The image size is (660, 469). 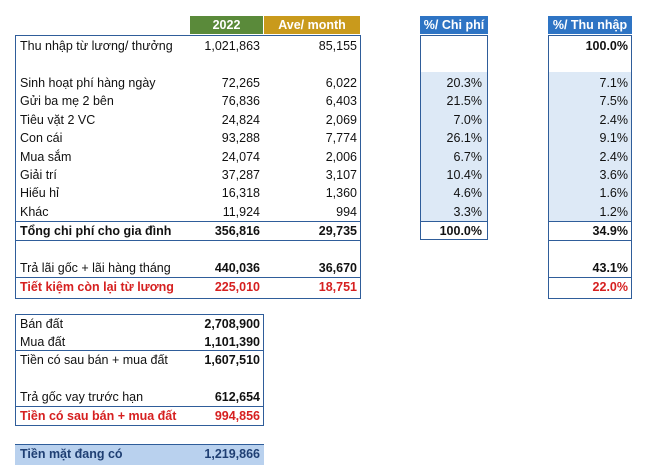 I want to click on land-after-label: Tiền có sau bán + mua đất, so click(x=94, y=360).